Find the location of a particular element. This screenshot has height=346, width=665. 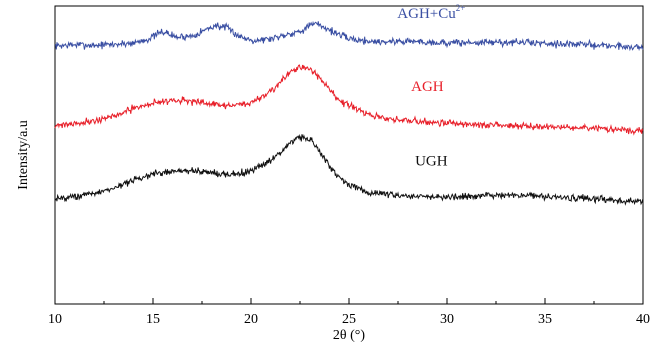

x-tick-label: 25 is located at coordinates (349, 319).